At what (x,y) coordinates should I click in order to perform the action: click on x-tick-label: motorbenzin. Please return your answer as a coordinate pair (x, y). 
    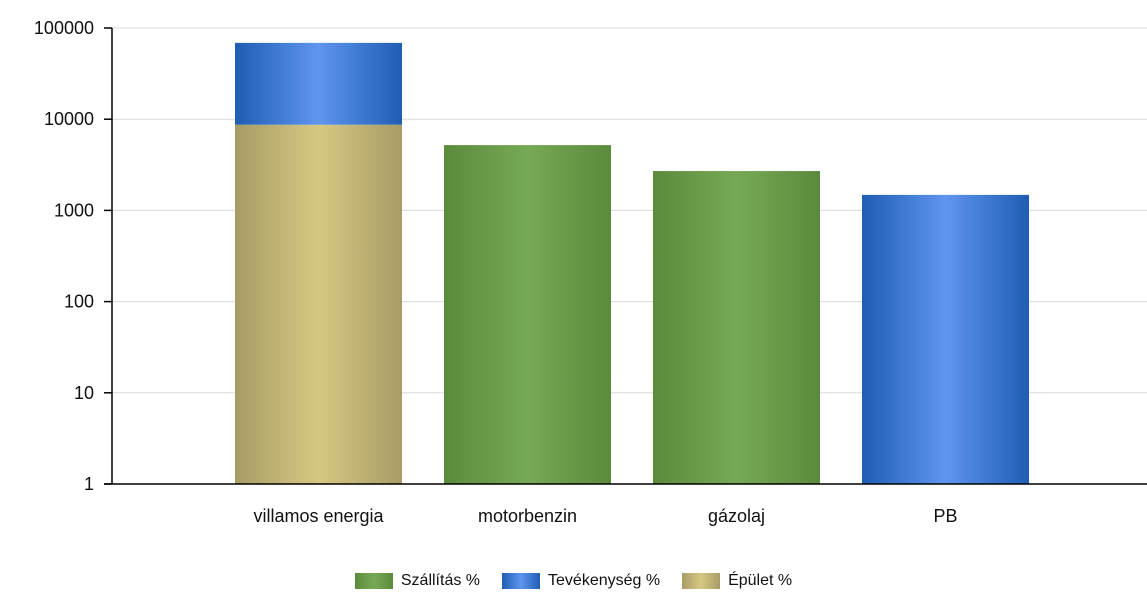
    Looking at the image, I should click on (527, 516).